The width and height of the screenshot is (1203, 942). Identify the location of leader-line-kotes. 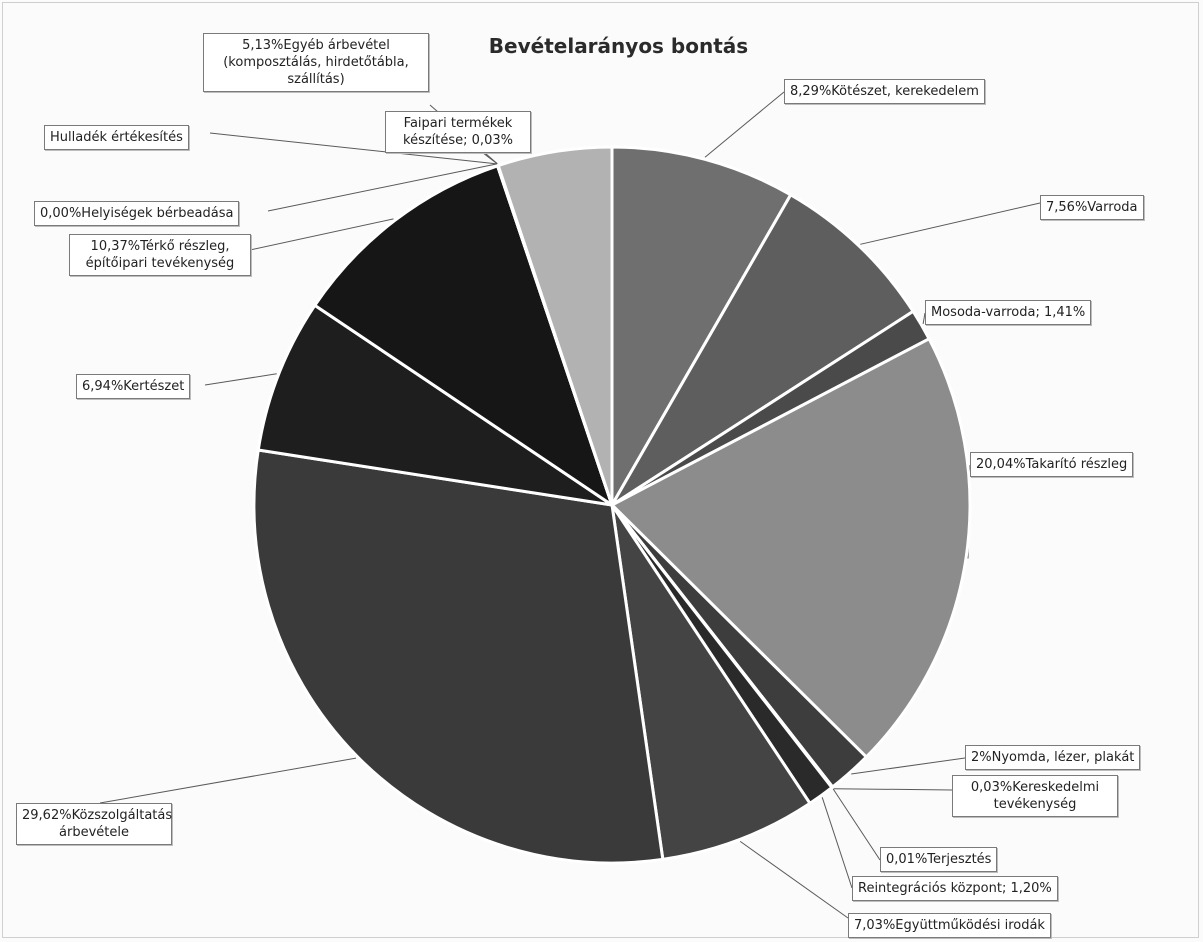
(744, 124).